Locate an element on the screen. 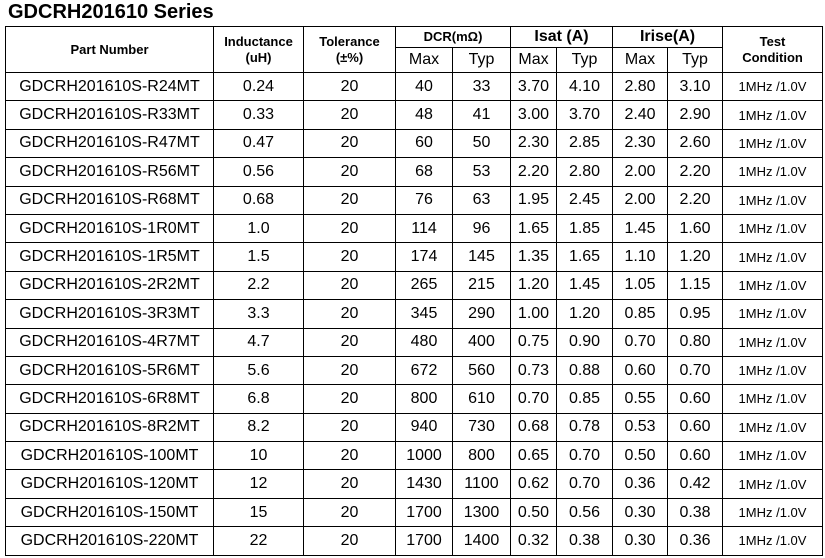 This screenshot has height=558, width=825. table-cell: 76 is located at coordinates (424, 200).